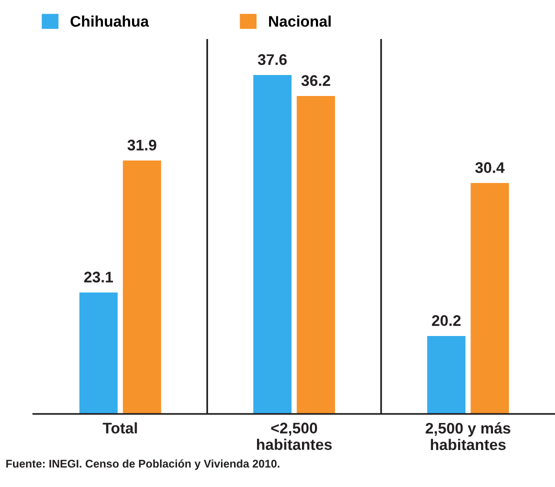 The image size is (555, 487). Describe the element at coordinates (468, 436) in the screenshot. I see `x-tick-label: 2,500 y más habitantes` at that location.